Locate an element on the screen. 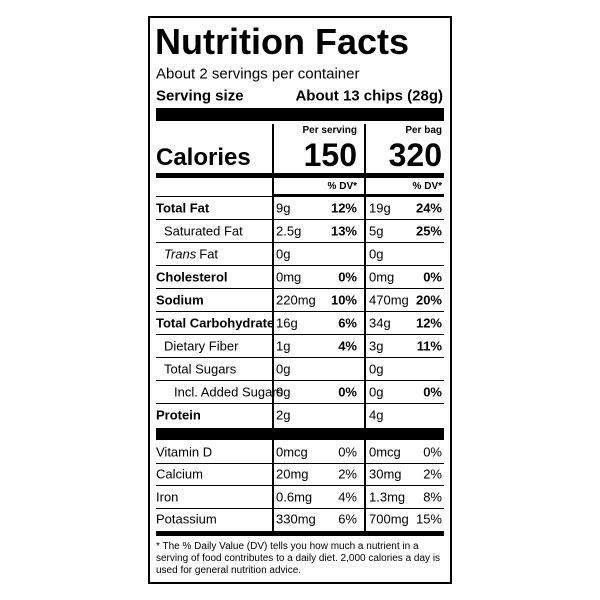 The image size is (600, 600). nutrient-name: Total Carbohydrate is located at coordinates (215, 323).